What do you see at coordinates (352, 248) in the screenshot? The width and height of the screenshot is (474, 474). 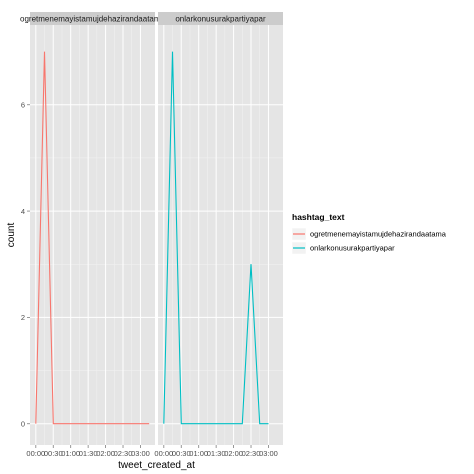 I see `legend-label: onlarkonusurakpartiyapar` at bounding box center [352, 248].